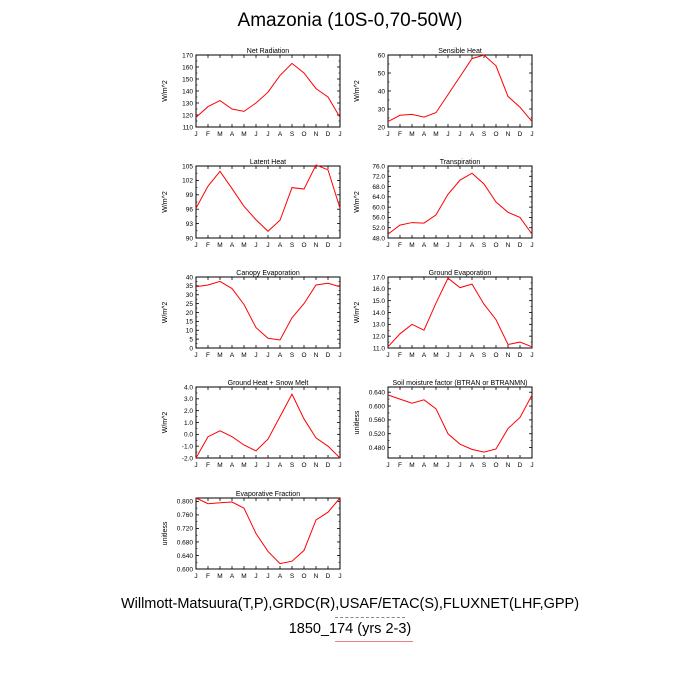 The height and width of the screenshot is (700, 700). What do you see at coordinates (378, 187) in the screenshot?
I see `y-tick-label: 68.0` at bounding box center [378, 187].